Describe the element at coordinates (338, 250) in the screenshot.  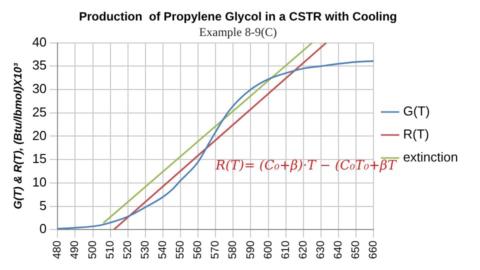
I see `x-tick-label: 640` at that location.